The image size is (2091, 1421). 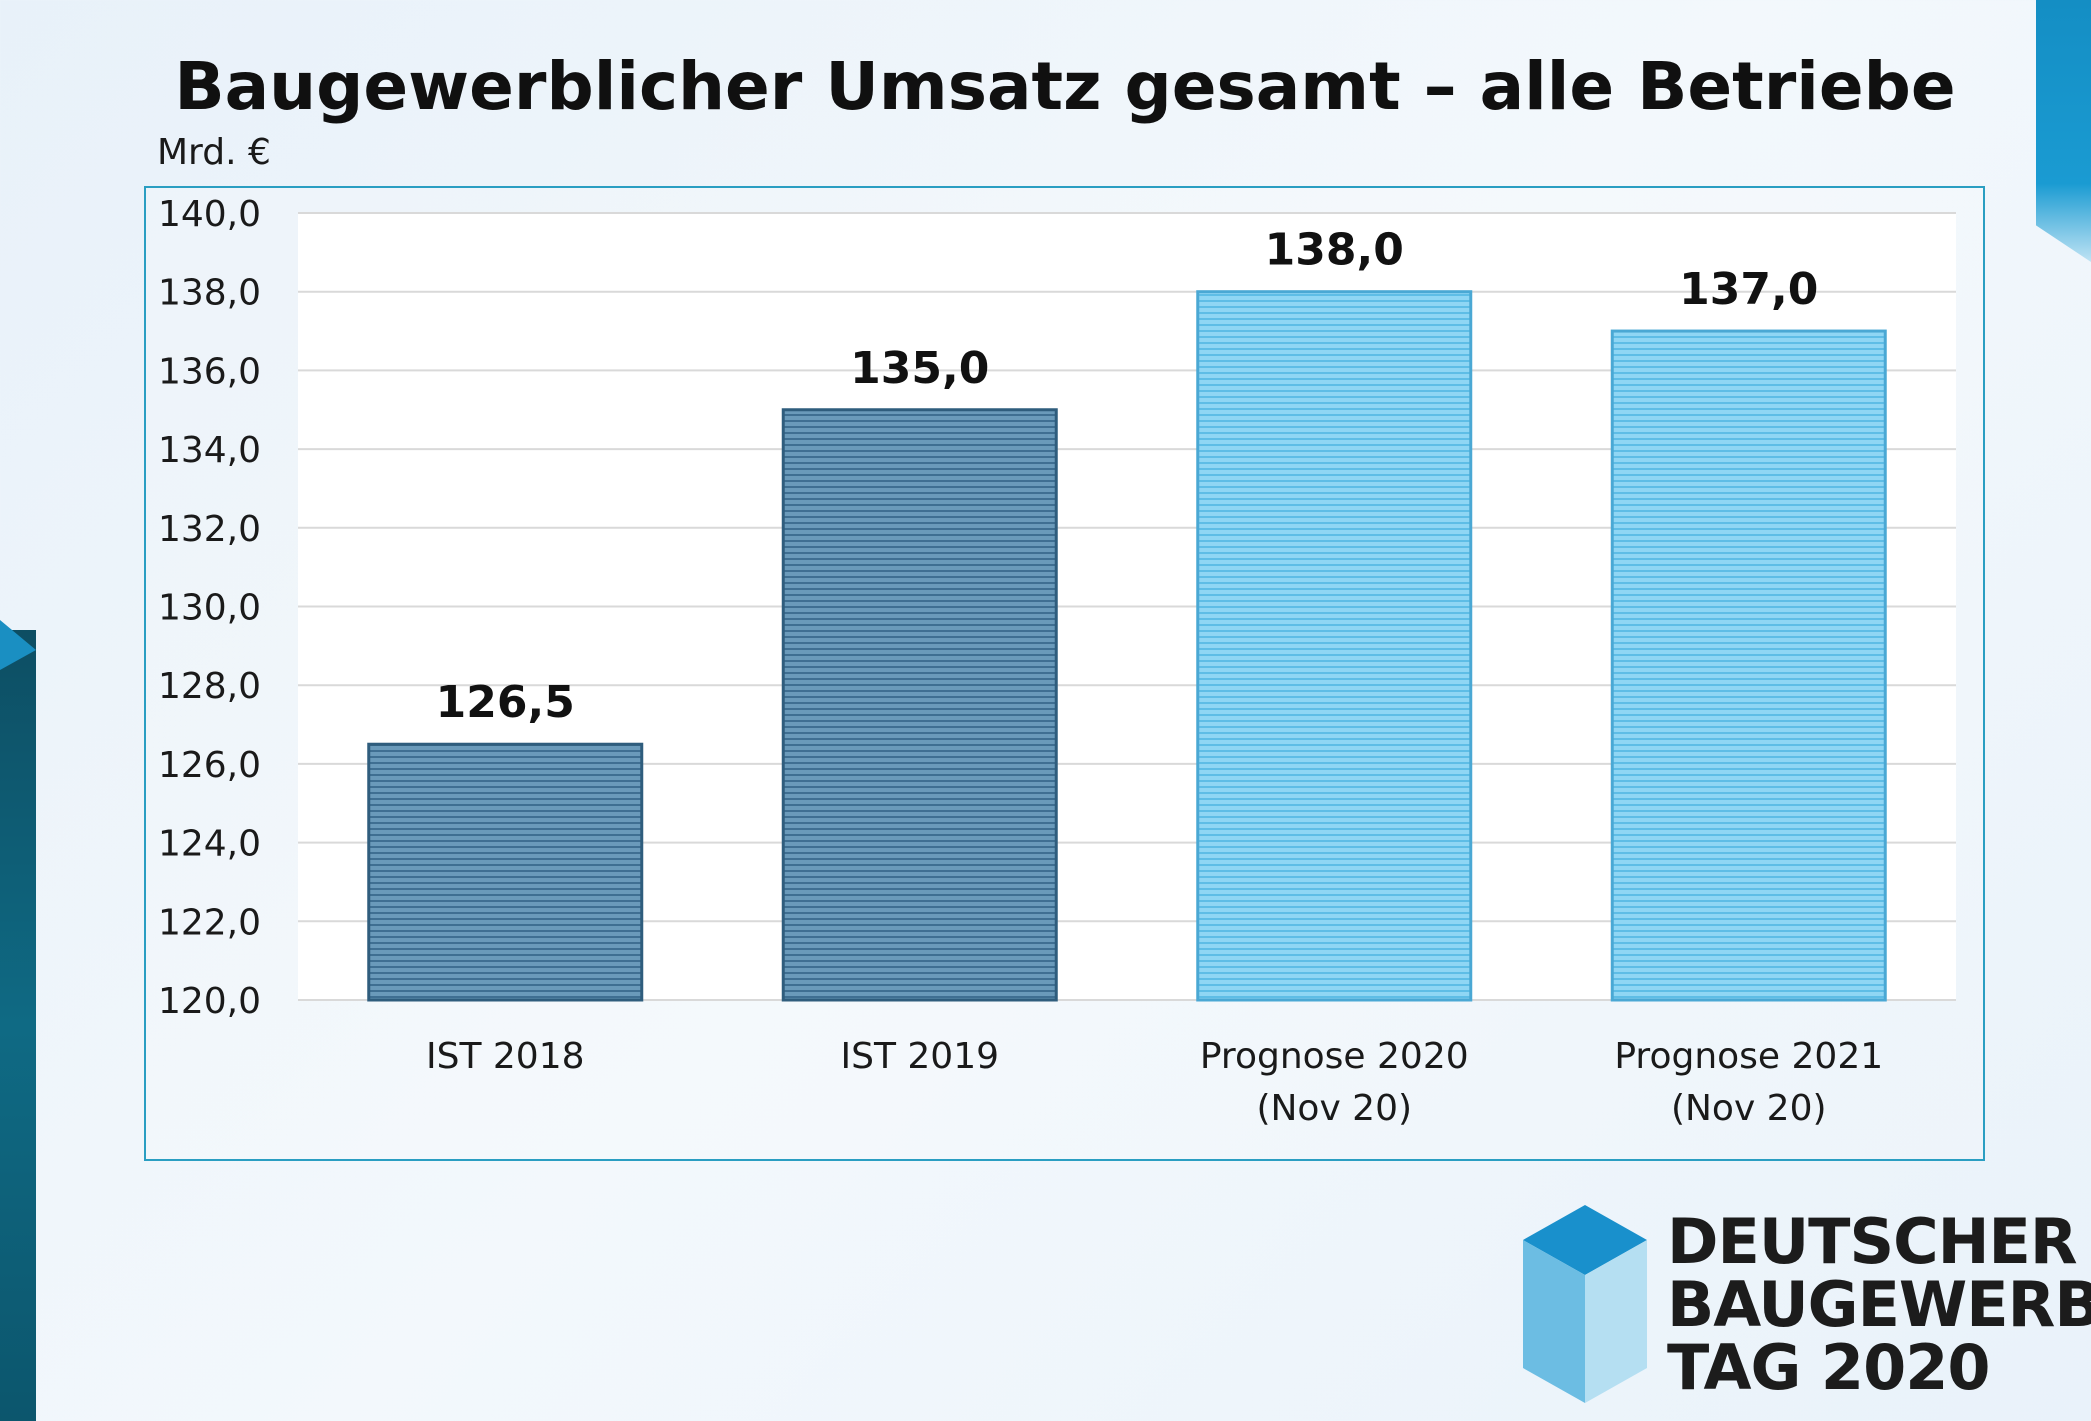 What do you see at coordinates (209, 450) in the screenshot?
I see `y-tick-label: 134,0` at bounding box center [209, 450].